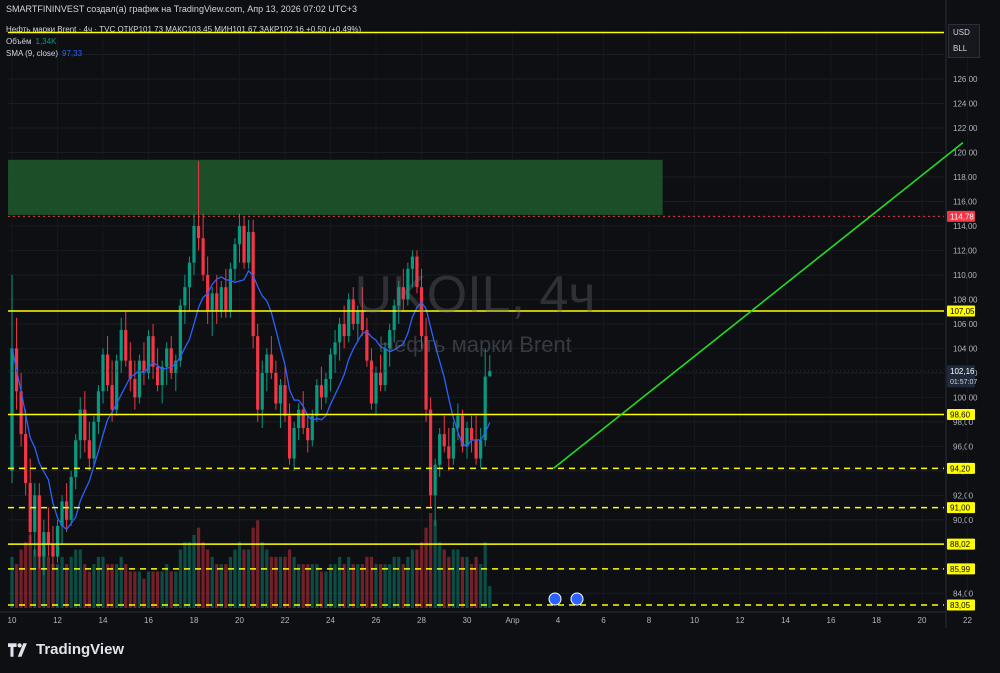 The height and width of the screenshot is (673, 1000). I want to click on volume-legend: Объём 1,34K, so click(183, 42).